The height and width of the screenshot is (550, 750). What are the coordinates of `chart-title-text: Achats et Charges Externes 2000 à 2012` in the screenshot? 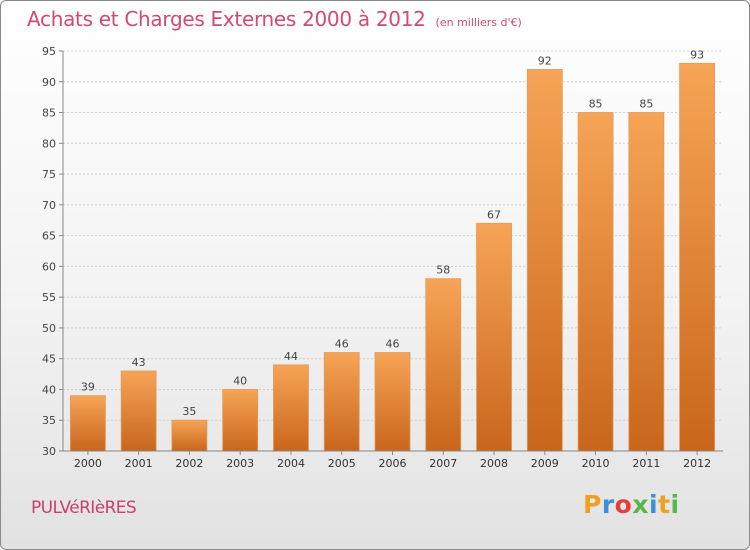 It's located at (226, 19).